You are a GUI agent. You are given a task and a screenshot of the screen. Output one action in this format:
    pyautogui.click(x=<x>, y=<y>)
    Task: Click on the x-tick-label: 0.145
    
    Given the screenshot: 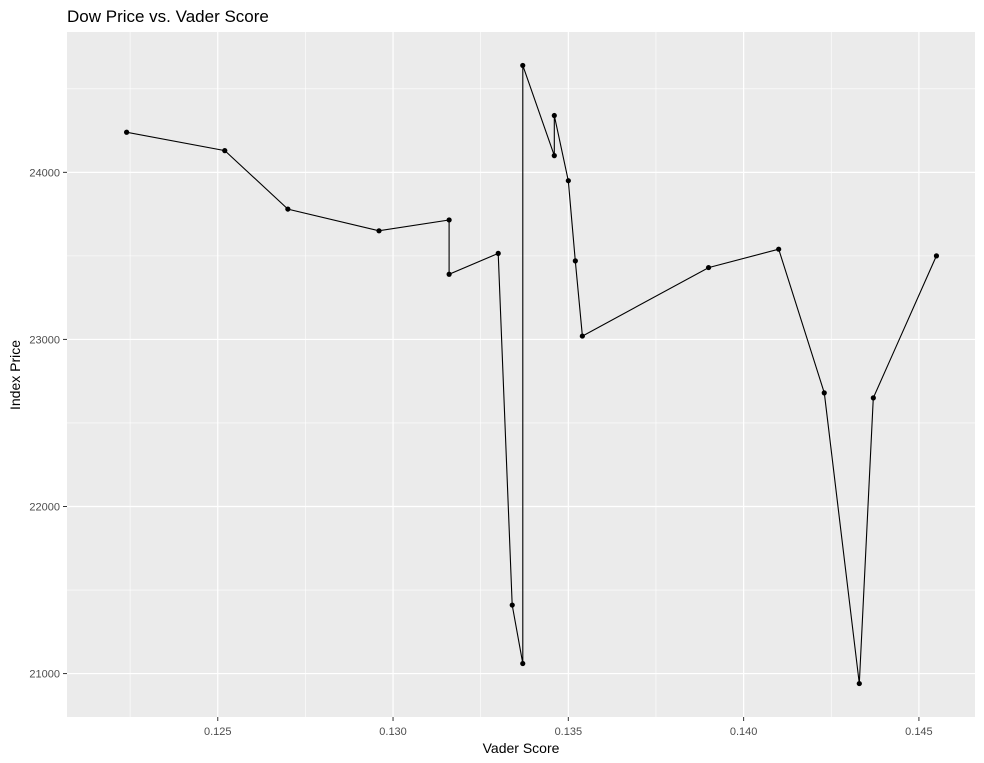 What is the action you would take?
    pyautogui.click(x=919, y=732)
    